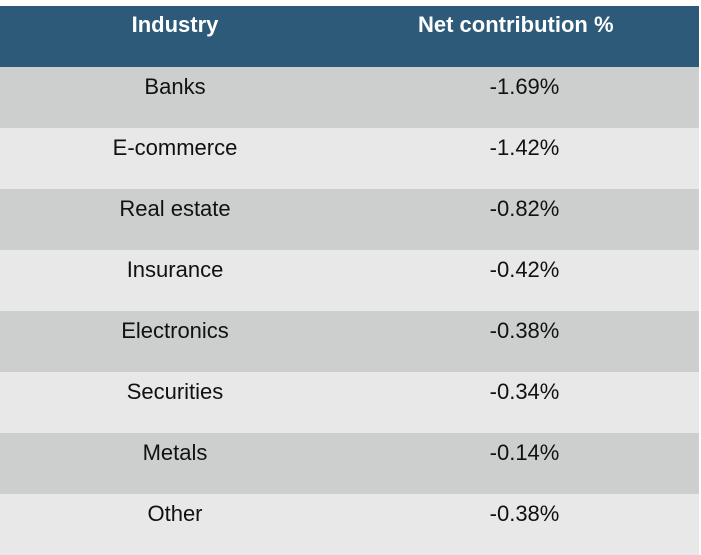 This screenshot has width=701, height=555. Describe the element at coordinates (349, 341) in the screenshot. I see `table-row: Electronics -0.38%` at that location.